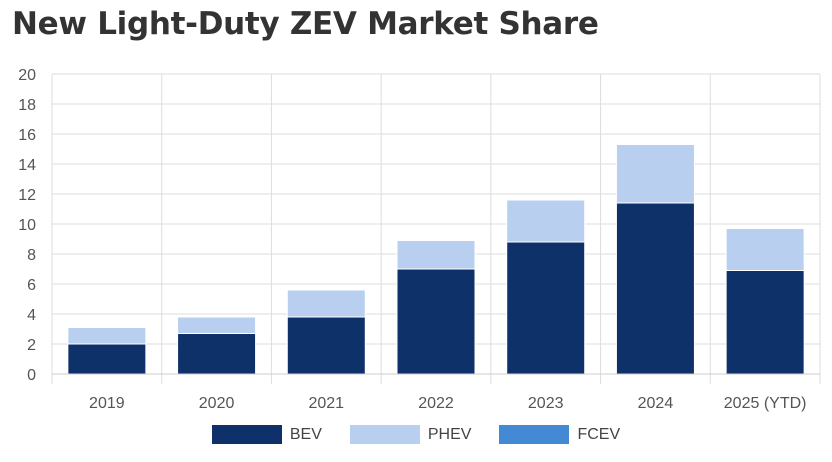  Describe the element at coordinates (31, 375) in the screenshot. I see `y-tick-label: 0` at that location.